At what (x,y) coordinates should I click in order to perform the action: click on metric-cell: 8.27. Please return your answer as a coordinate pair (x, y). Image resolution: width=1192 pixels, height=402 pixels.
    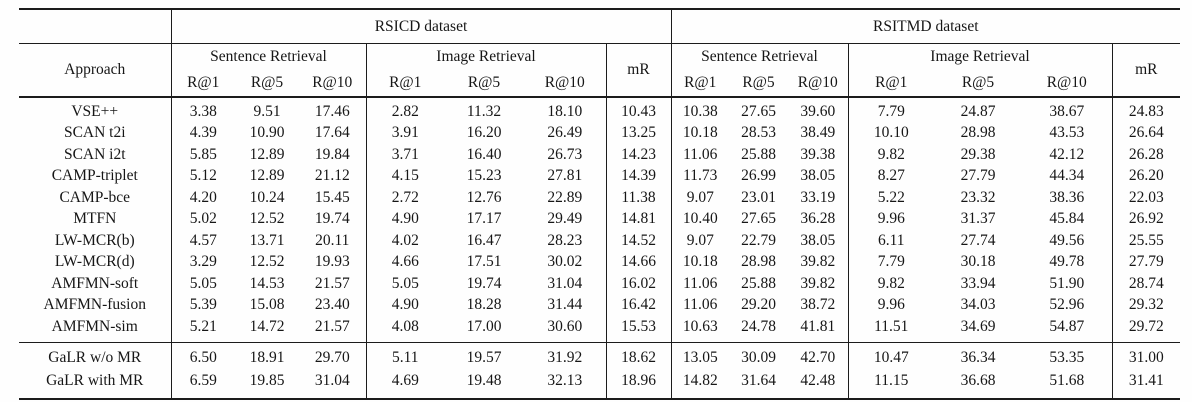
    Looking at the image, I should click on (890, 176).